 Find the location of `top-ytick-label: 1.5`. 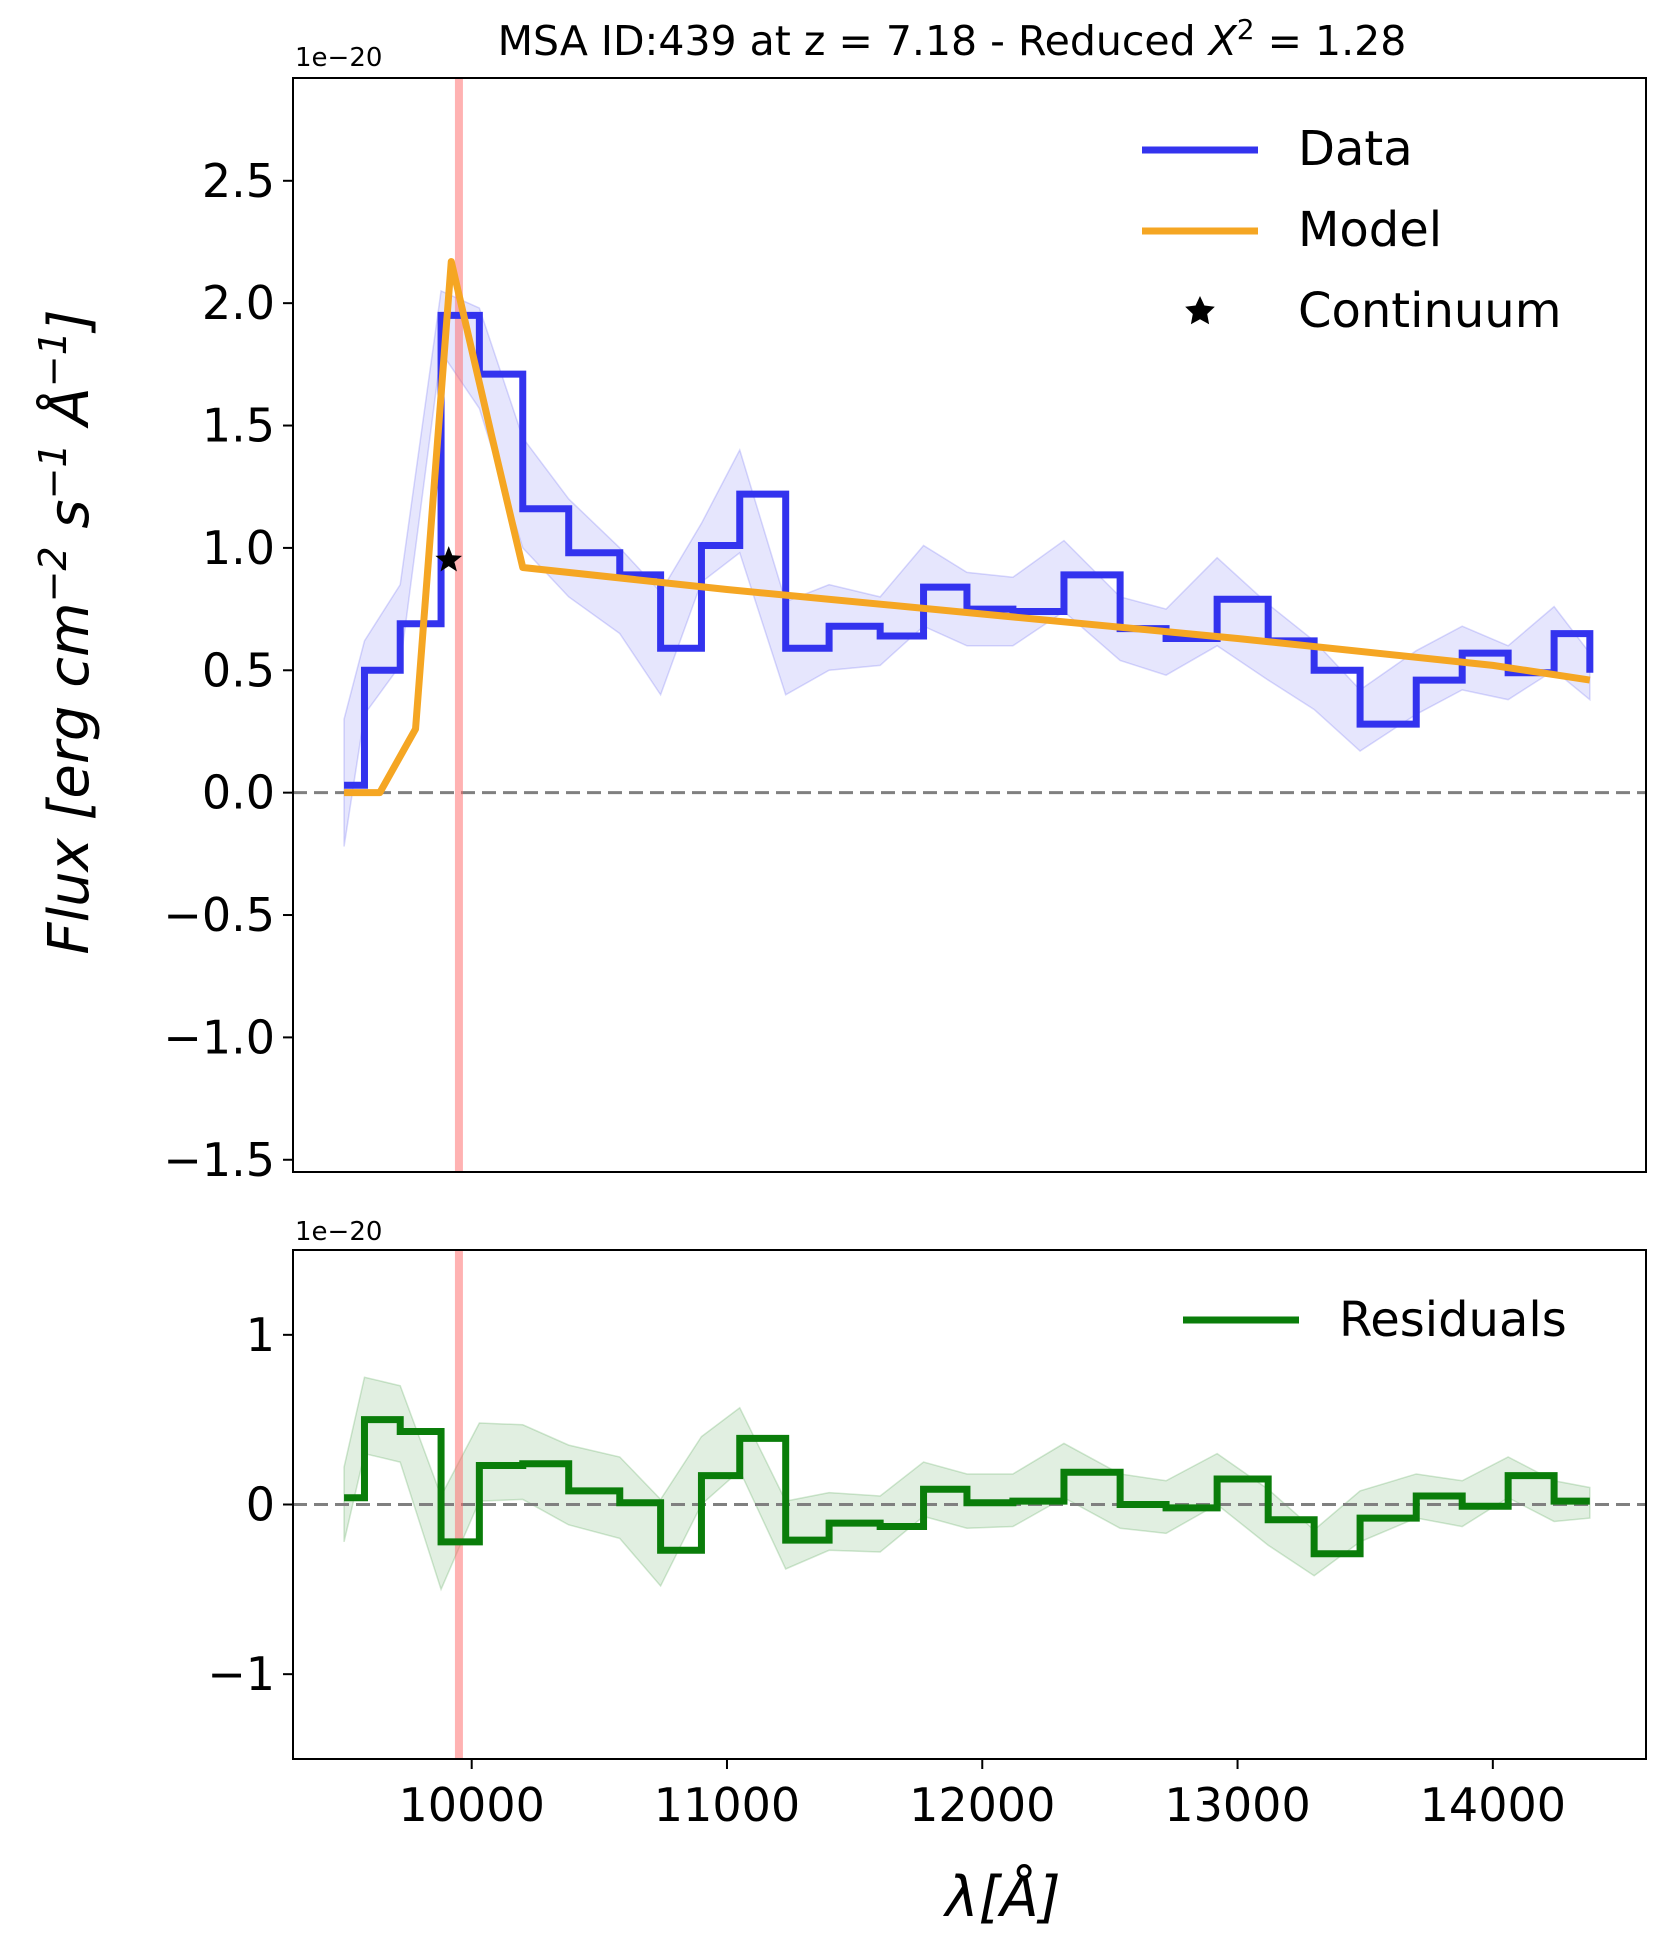

top-ytick-label: 1.5 is located at coordinates (238, 426).